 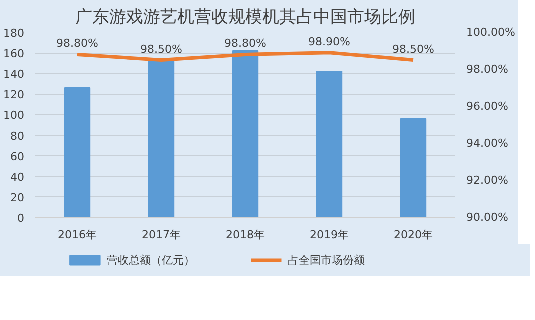 I want to click on y2-tick-label: 94.00%, so click(x=487, y=143).